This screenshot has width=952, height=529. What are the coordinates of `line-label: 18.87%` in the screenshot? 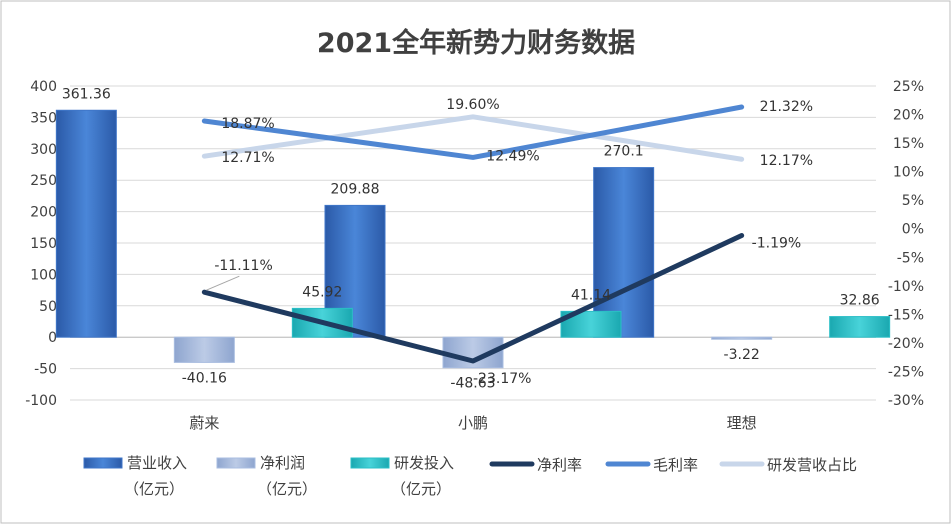 It's located at (247, 124).